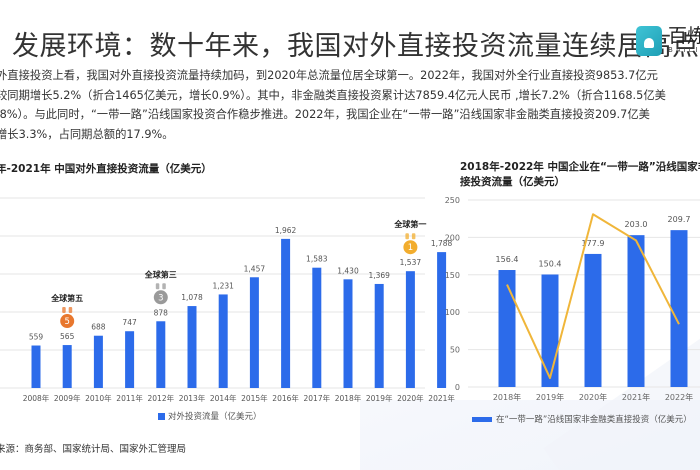  What do you see at coordinates (356, 46) in the screenshot?
I see `page-title: 发展环境：数十年来，我国对外直接投资流量连续居高点` at bounding box center [356, 46].